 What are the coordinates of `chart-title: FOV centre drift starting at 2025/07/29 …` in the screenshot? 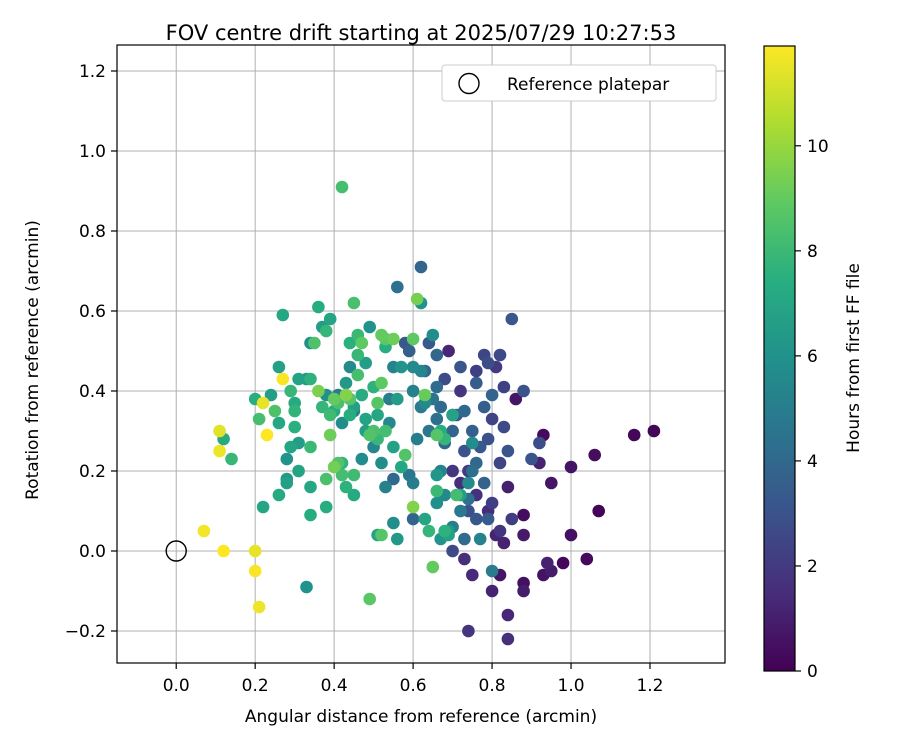 It's located at (421, 33).